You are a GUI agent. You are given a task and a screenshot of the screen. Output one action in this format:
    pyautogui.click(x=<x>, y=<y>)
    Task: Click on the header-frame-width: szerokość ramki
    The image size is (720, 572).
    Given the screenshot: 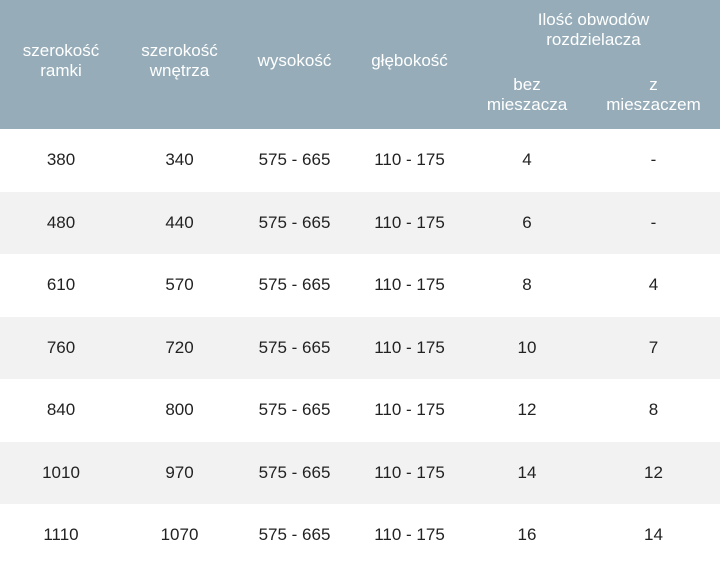 What is the action you would take?
    pyautogui.click(x=61, y=61)
    